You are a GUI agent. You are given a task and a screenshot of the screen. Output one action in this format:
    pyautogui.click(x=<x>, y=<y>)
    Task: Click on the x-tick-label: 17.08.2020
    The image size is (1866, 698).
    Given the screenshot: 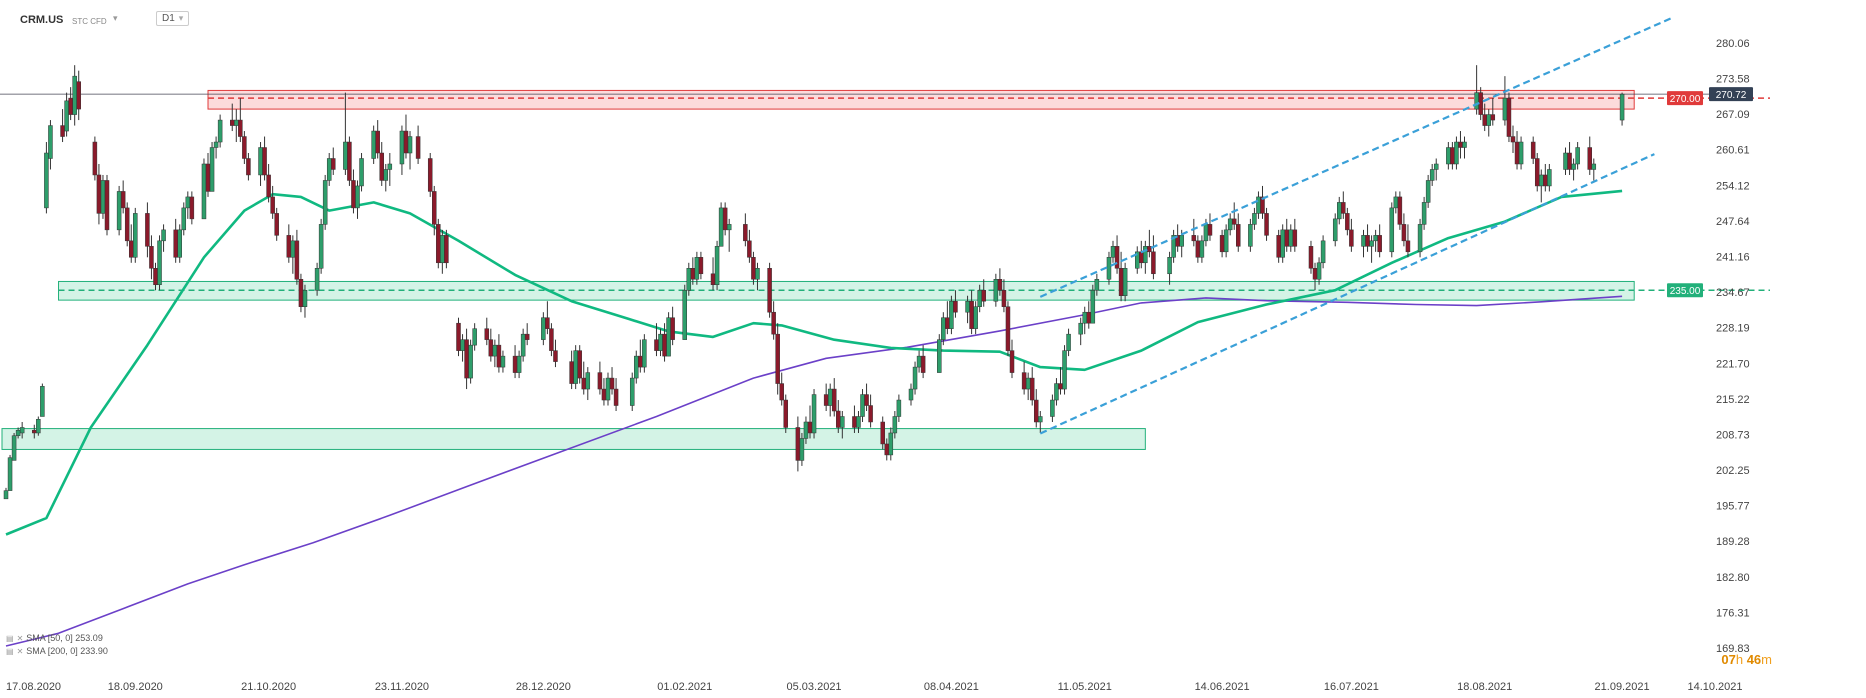 What is the action you would take?
    pyautogui.click(x=33, y=687)
    